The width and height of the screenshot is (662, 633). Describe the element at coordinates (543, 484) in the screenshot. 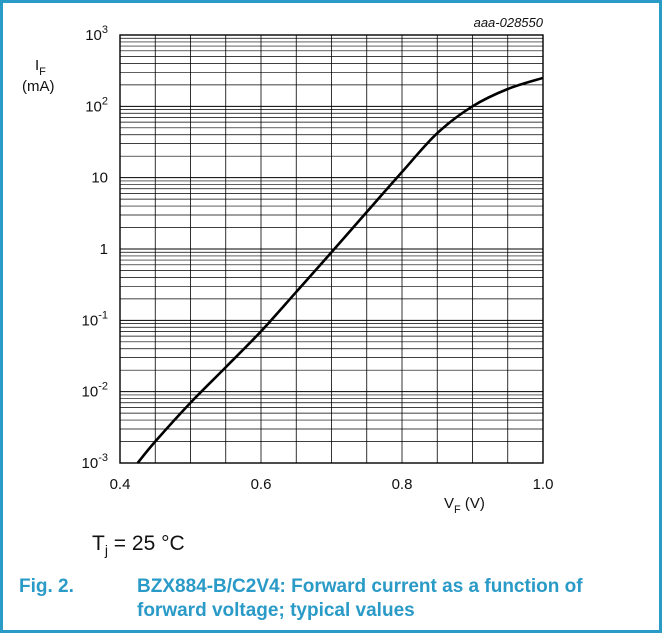

I see `x-tick-label: 1.0` at that location.